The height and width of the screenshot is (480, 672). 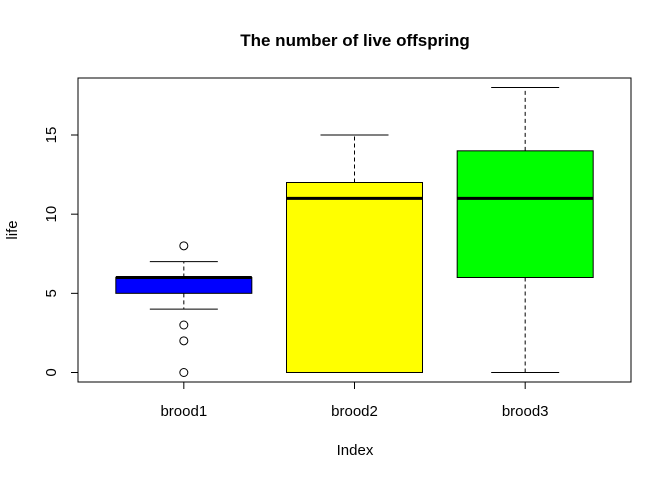 I want to click on x-tick-label: brood3, so click(x=525, y=411).